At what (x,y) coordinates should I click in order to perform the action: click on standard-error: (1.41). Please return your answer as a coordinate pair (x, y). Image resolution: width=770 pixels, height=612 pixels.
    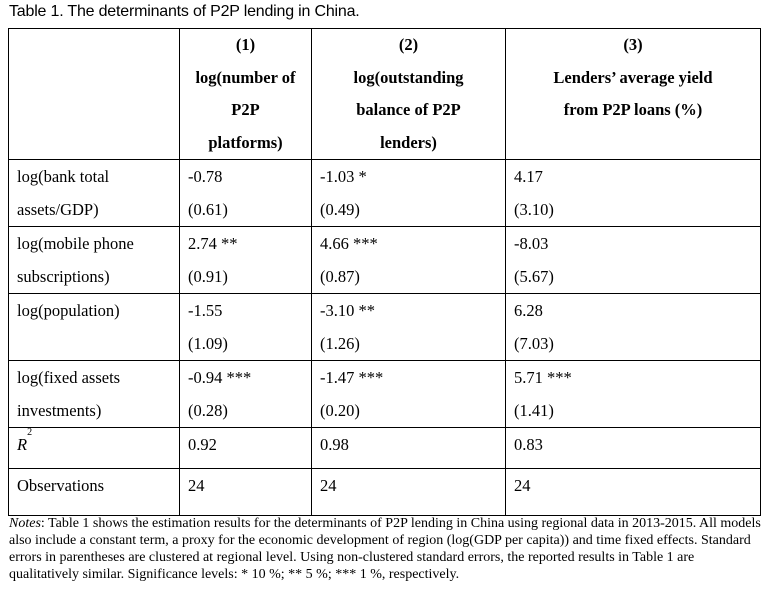
    Looking at the image, I should click on (534, 410).